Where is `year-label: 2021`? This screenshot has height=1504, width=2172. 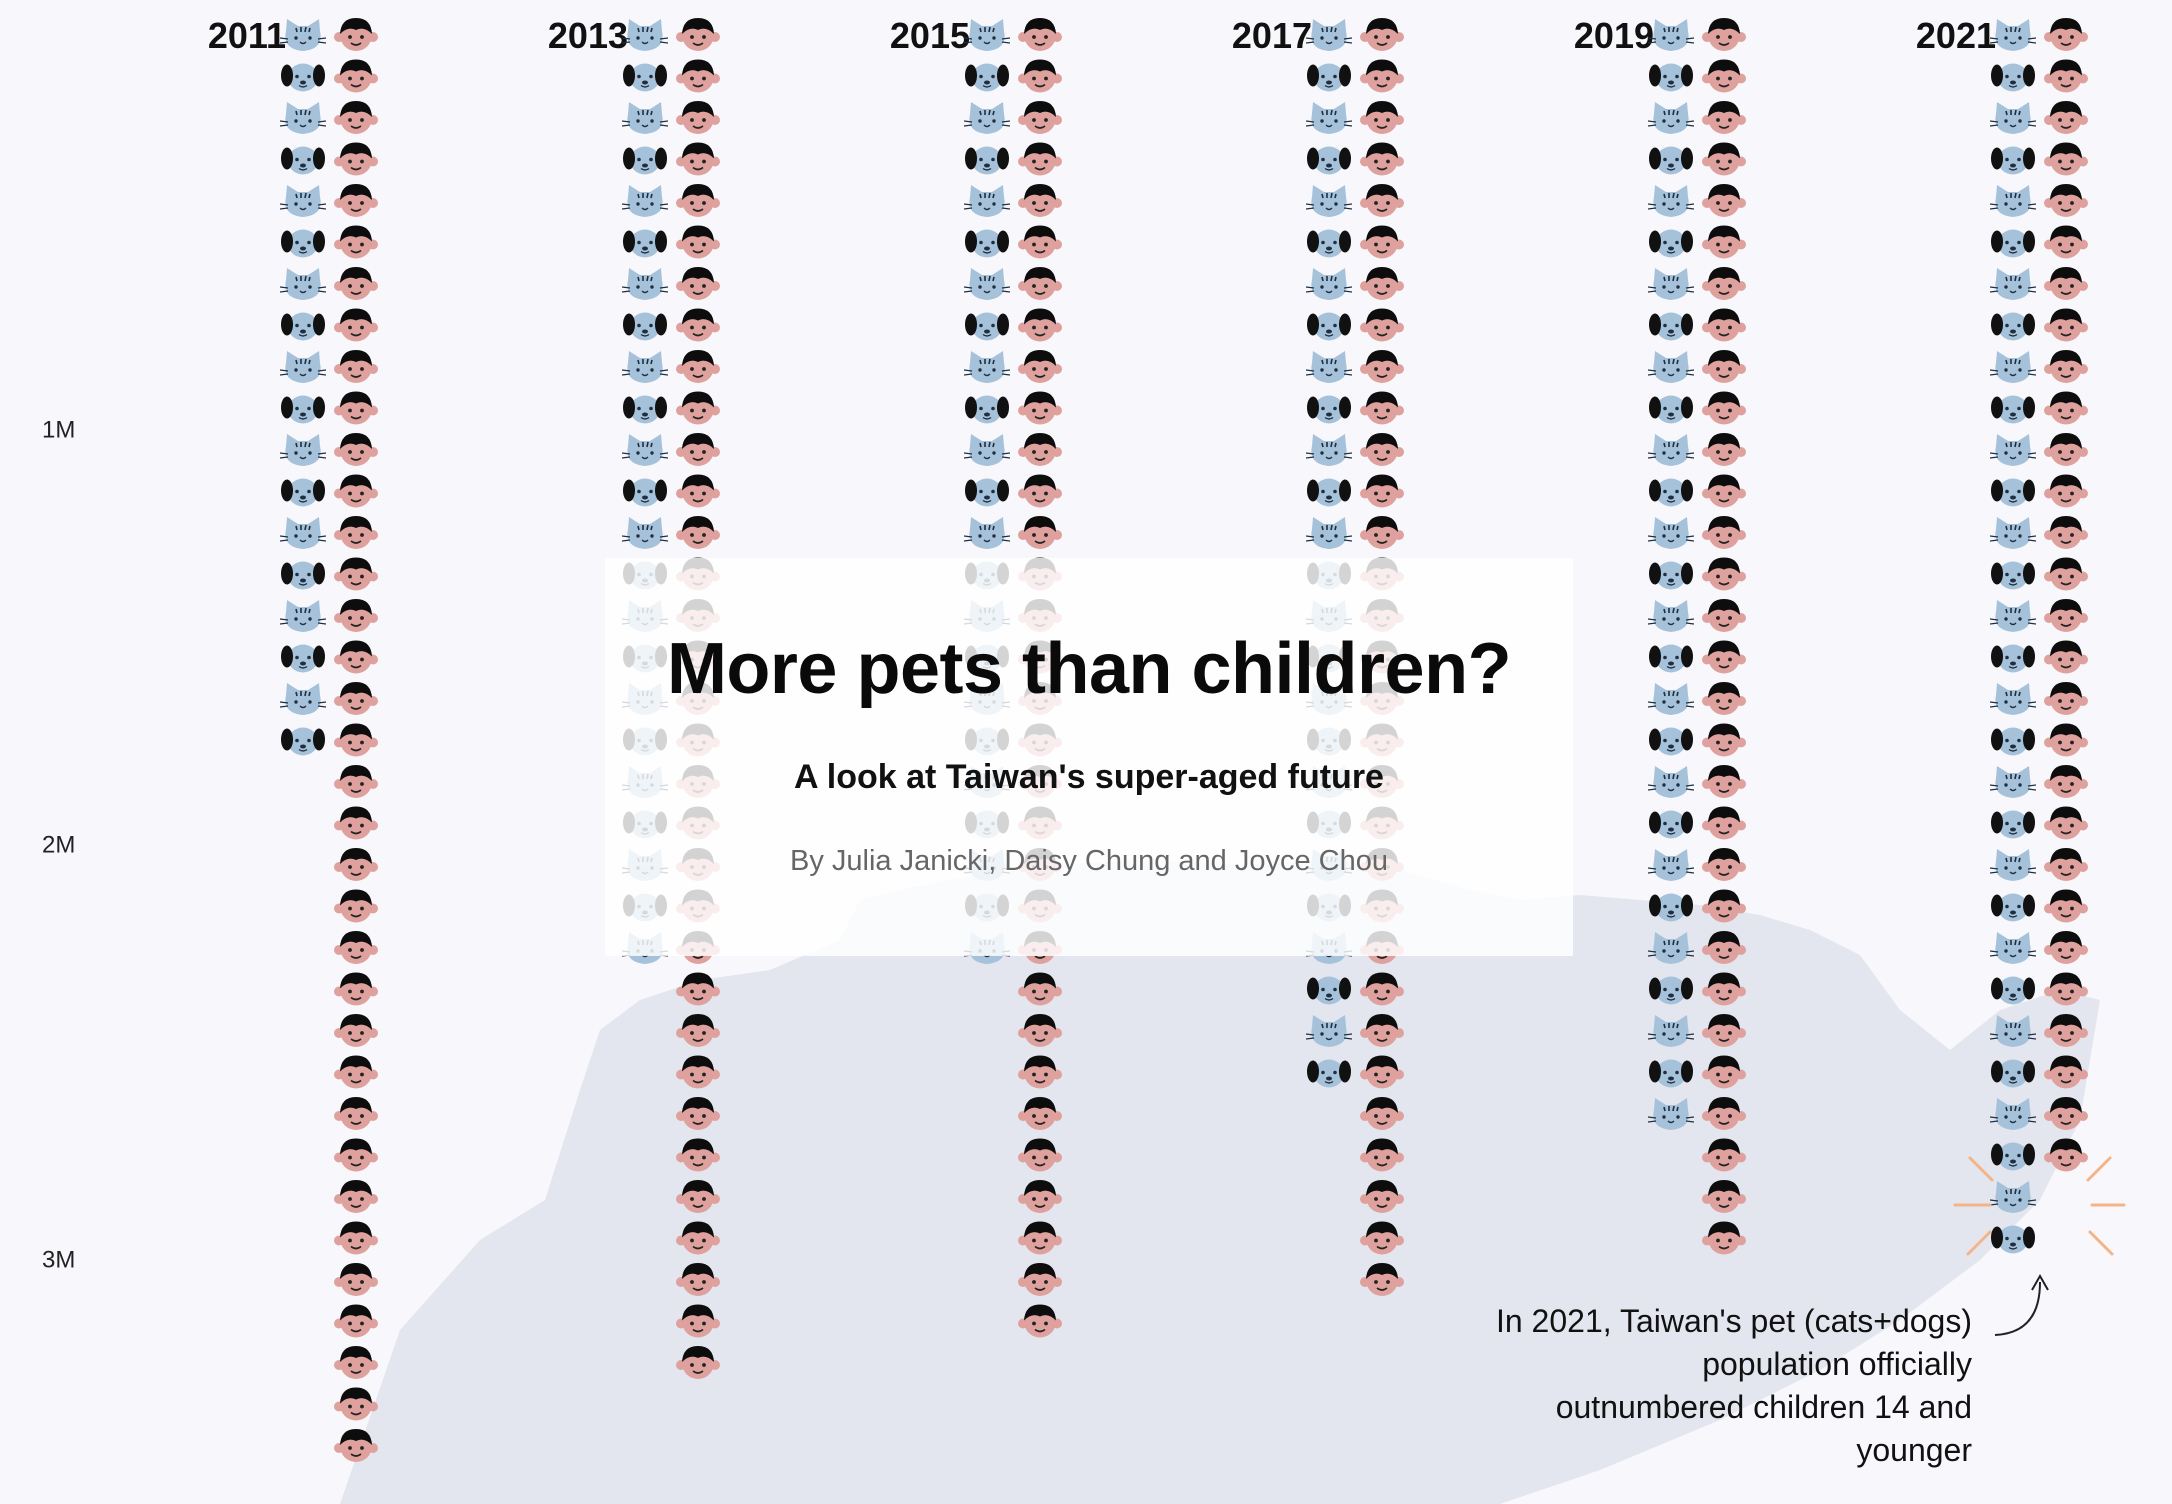
year-label: 2021 is located at coordinates (1956, 35).